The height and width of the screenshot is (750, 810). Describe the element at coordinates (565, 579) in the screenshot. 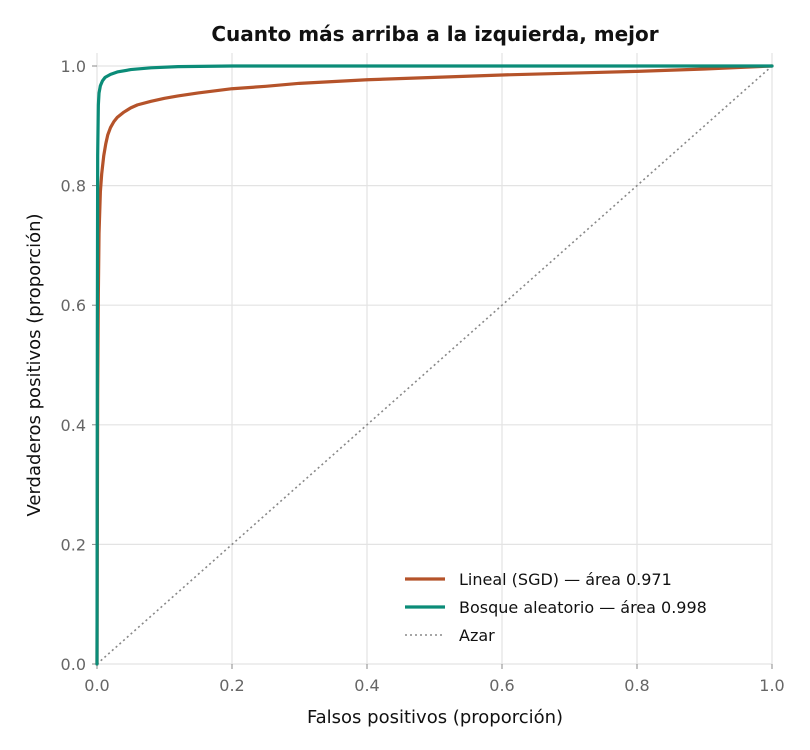

I see `legend-entry-0: Lineal (SGD) — área 0.971` at that location.